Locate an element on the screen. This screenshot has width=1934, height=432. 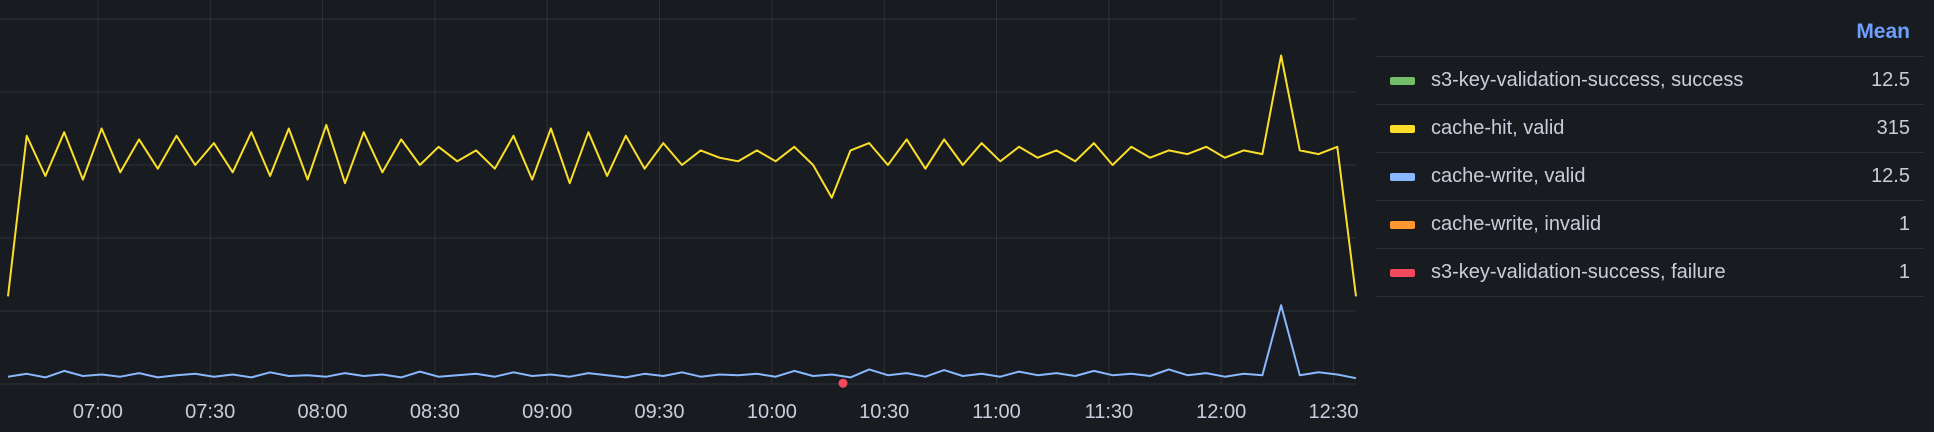
legend-header: Mean is located at coordinates (1650, 28).